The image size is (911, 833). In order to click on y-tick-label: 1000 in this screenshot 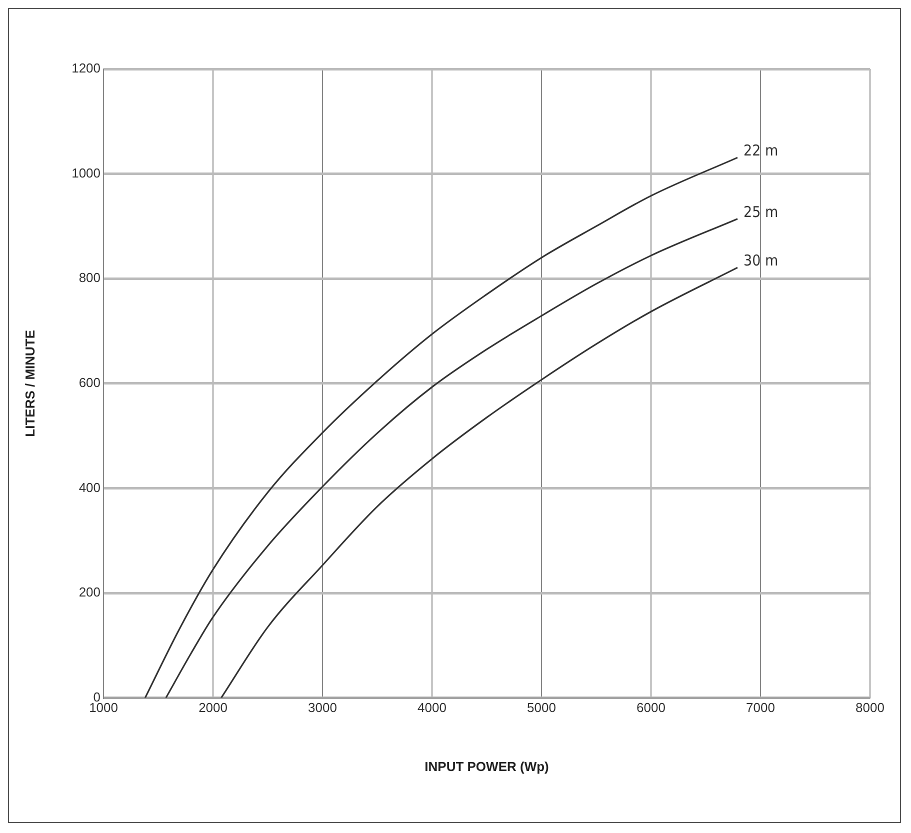, I will do `click(86, 172)`.